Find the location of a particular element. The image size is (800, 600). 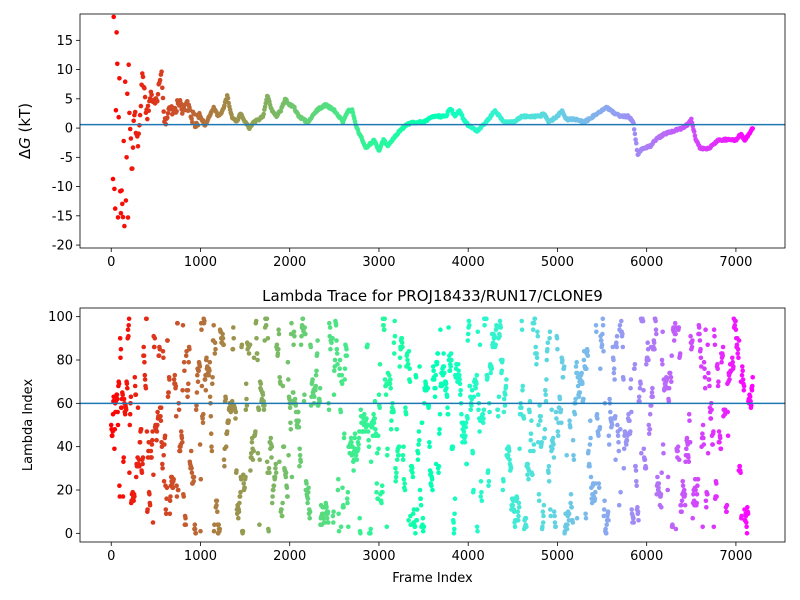

dg-x-tick-label: 2000 is located at coordinates (289, 262).